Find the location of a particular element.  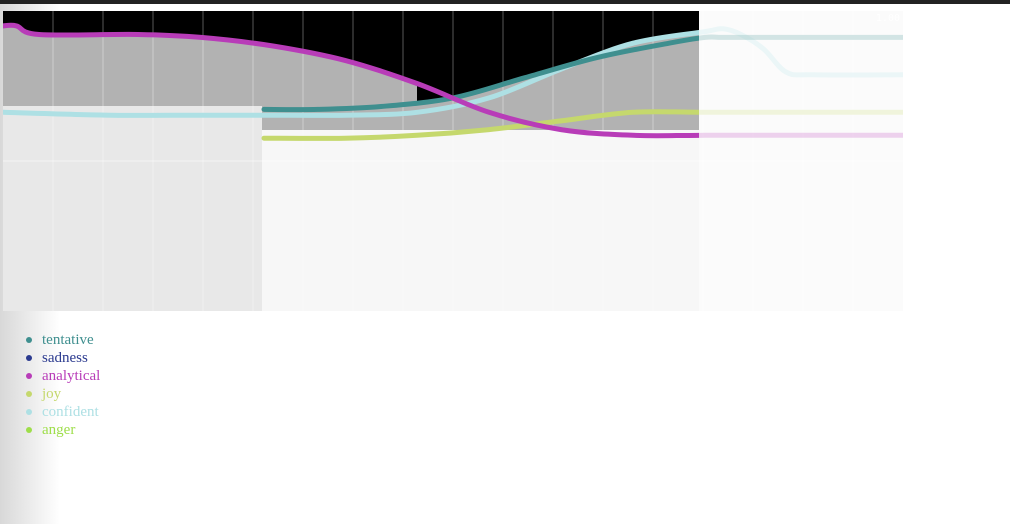

legend-label: confident is located at coordinates (70, 412).